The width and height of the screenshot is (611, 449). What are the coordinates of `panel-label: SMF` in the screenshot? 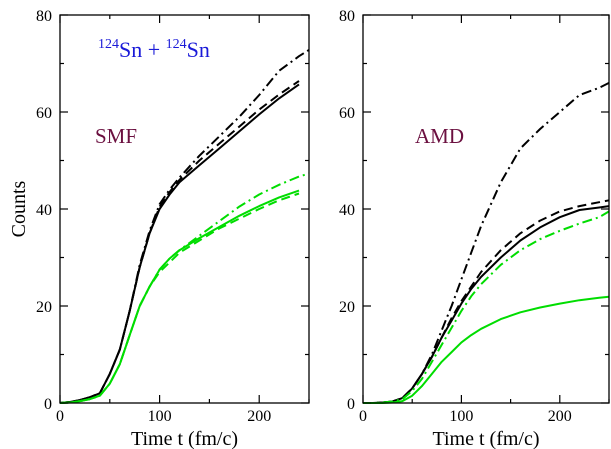 It's located at (116, 136).